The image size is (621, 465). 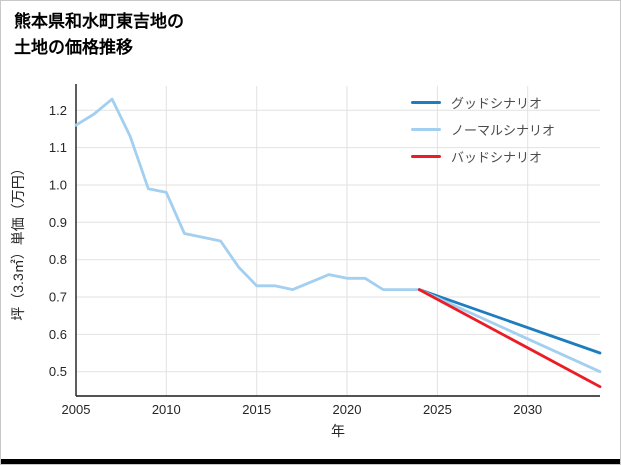 I want to click on x-tick-label: 2025, so click(x=437, y=409).